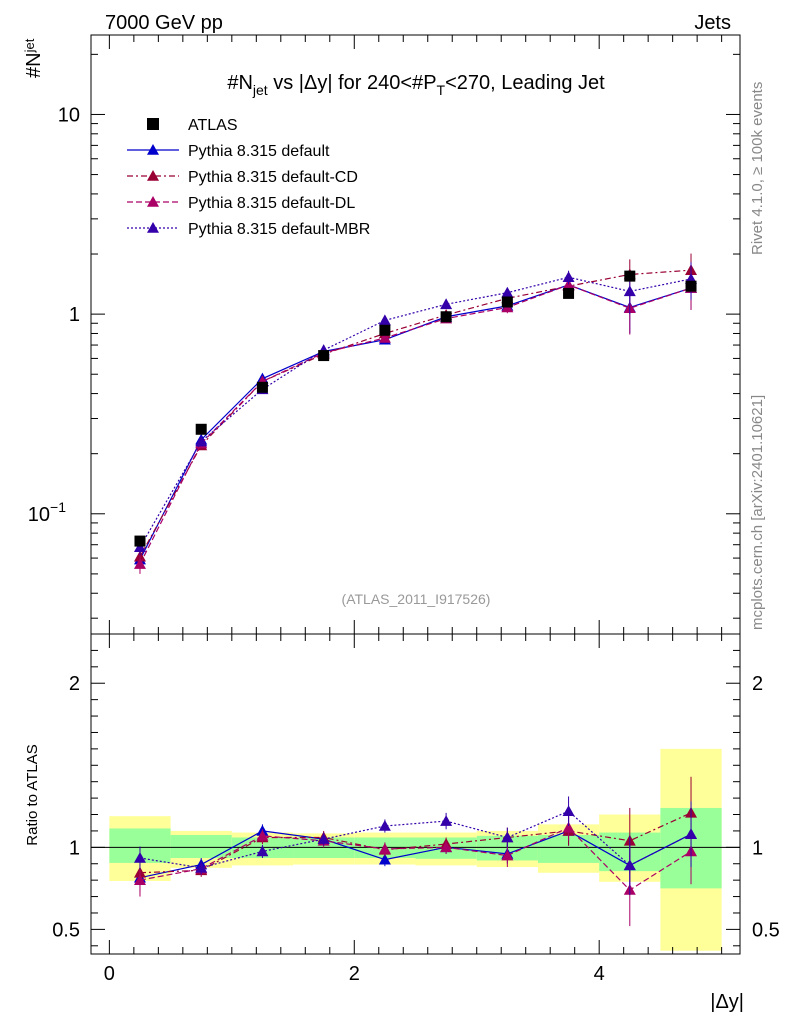  Describe the element at coordinates (441, 90) in the screenshot. I see `title-psub: T` at that location.